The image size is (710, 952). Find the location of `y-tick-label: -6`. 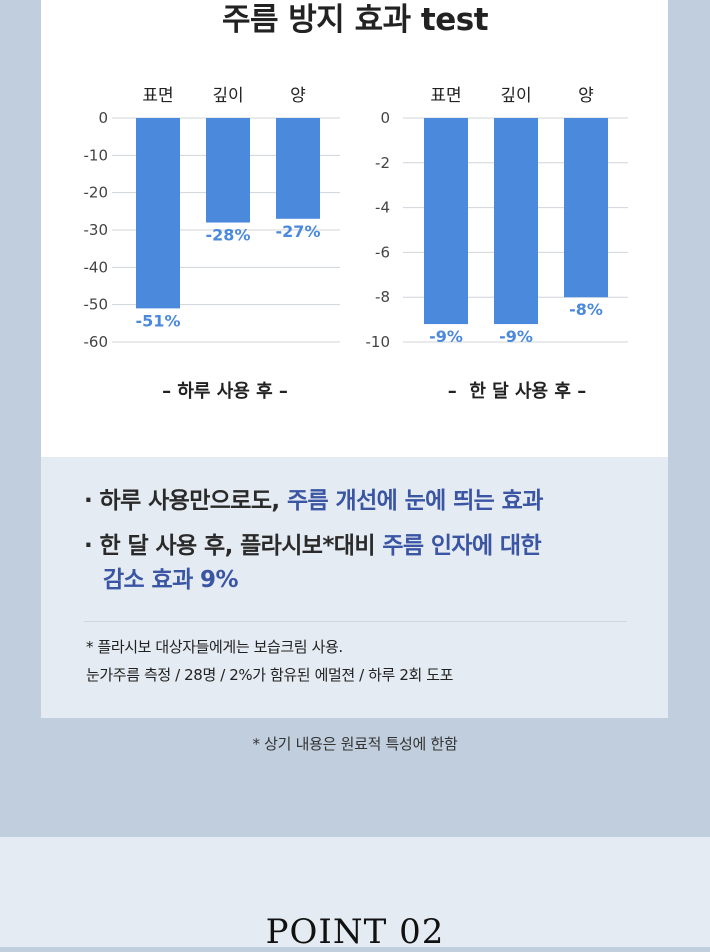

y-tick-label: -6 is located at coordinates (382, 252).